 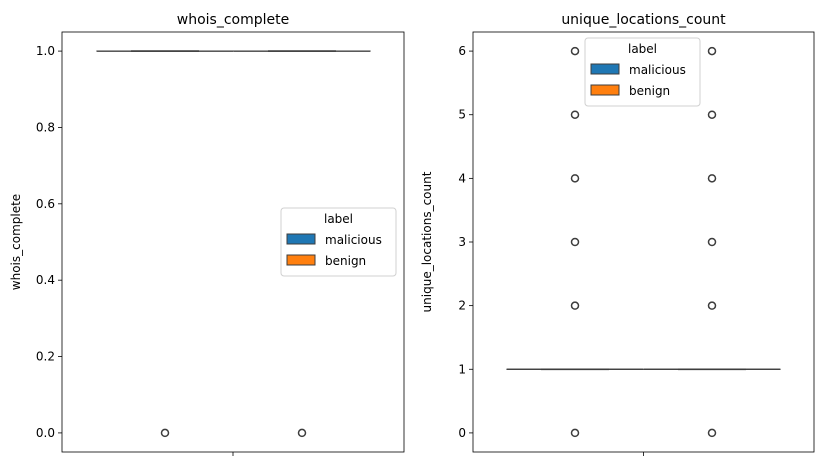 I want to click on y-tick-label: 6, so click(x=462, y=51).